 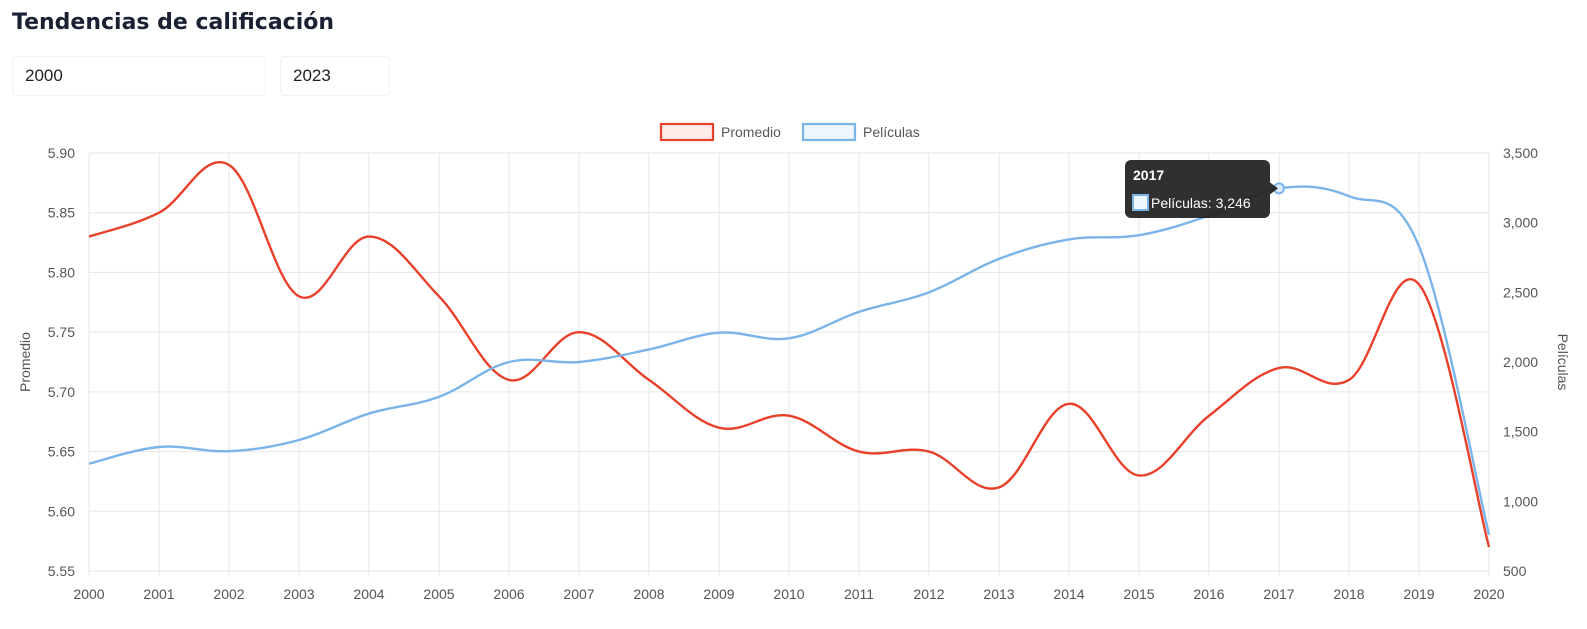 I want to click on x-tick-label: 2009, so click(x=718, y=594).